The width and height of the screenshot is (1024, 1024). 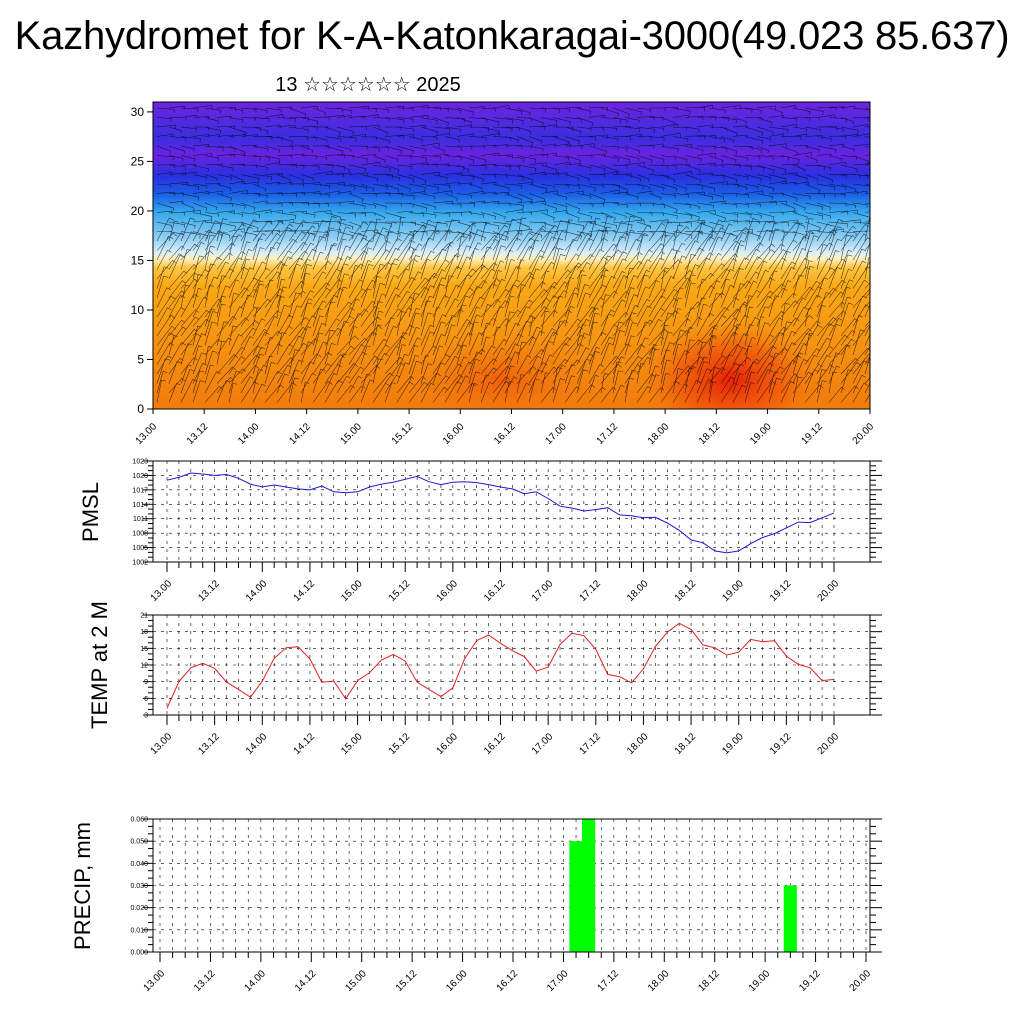 I want to click on y-tick-label: 1002, so click(x=140, y=563).